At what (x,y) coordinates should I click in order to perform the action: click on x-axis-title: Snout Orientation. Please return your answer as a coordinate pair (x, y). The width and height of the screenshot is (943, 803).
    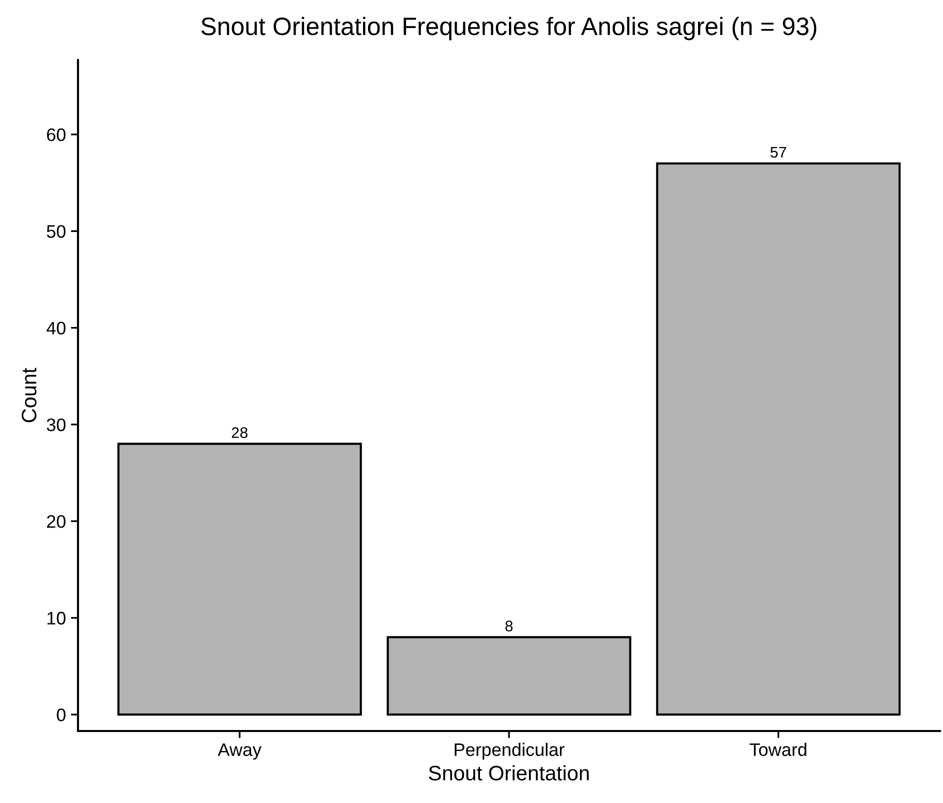
    Looking at the image, I should click on (508, 772).